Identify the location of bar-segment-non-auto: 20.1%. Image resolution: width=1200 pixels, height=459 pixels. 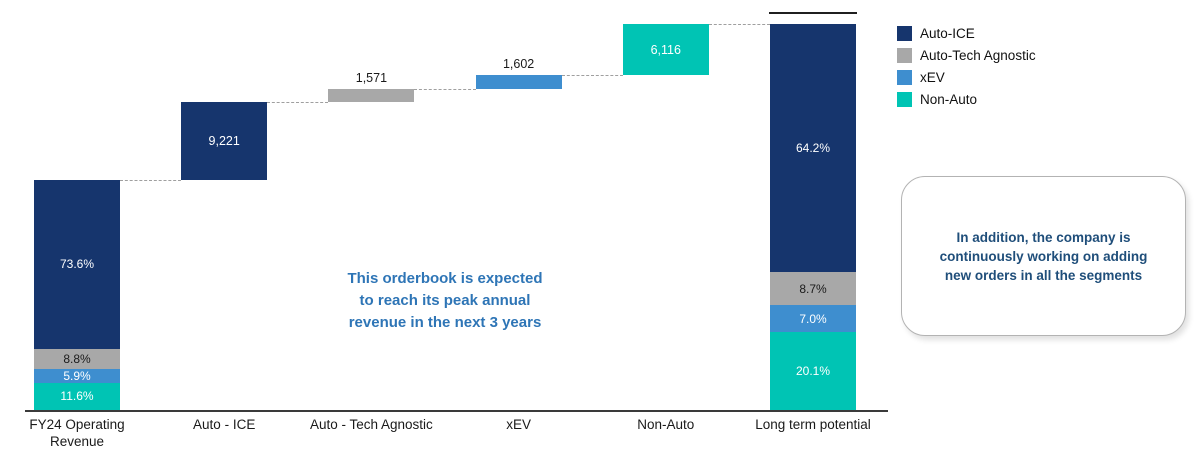
(813, 371).